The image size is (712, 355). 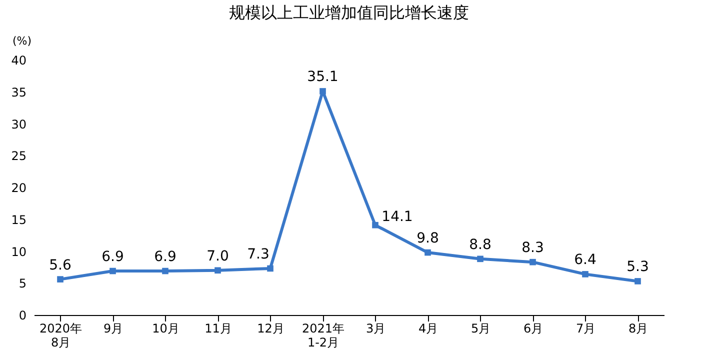 What do you see at coordinates (258, 254) in the screenshot?
I see `text: 7.3` at bounding box center [258, 254].